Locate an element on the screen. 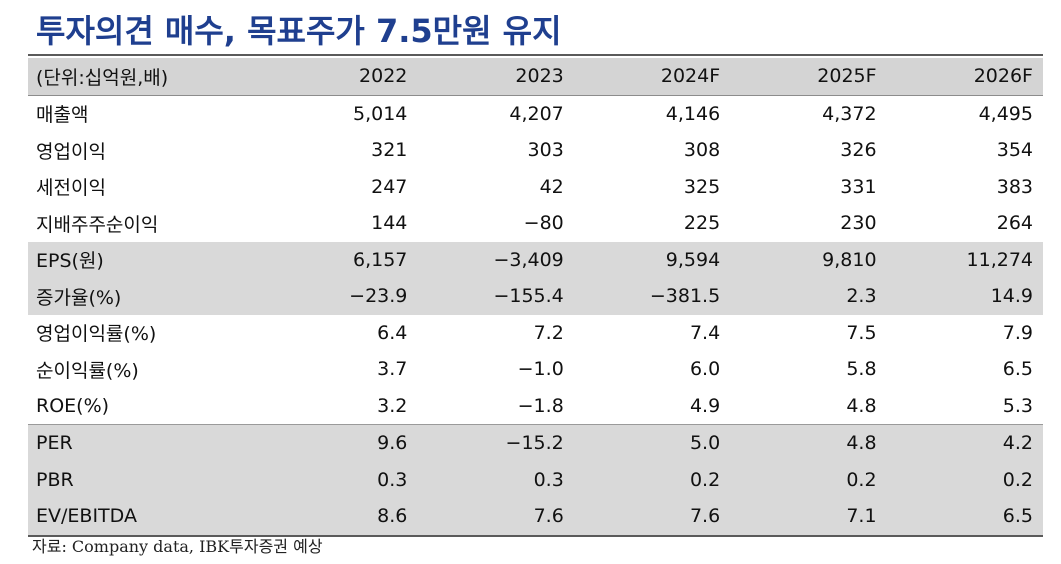 The image size is (1061, 564). table-row: PBR 0.3 0.3 0.2 0.2 0.2 is located at coordinates (535, 479).